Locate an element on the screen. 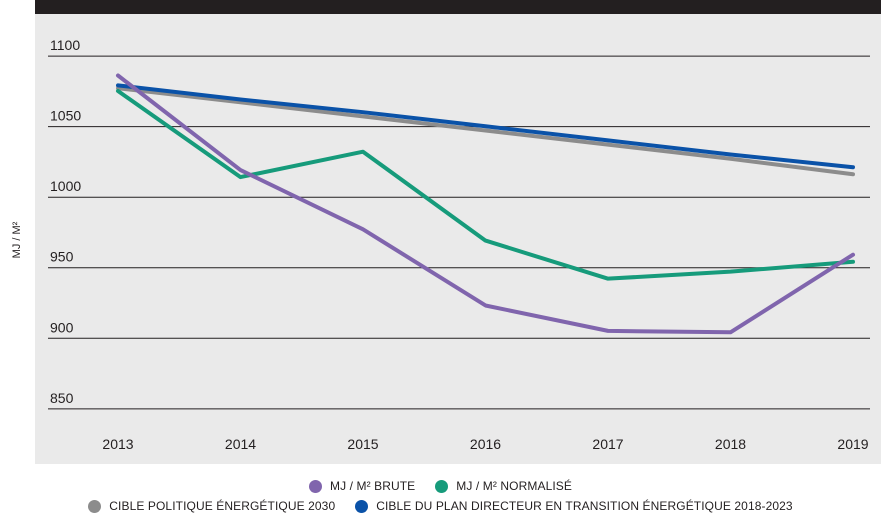 This screenshot has width=881, height=529. legend-item-brute: MJ / M² BRUTE is located at coordinates (362, 486).